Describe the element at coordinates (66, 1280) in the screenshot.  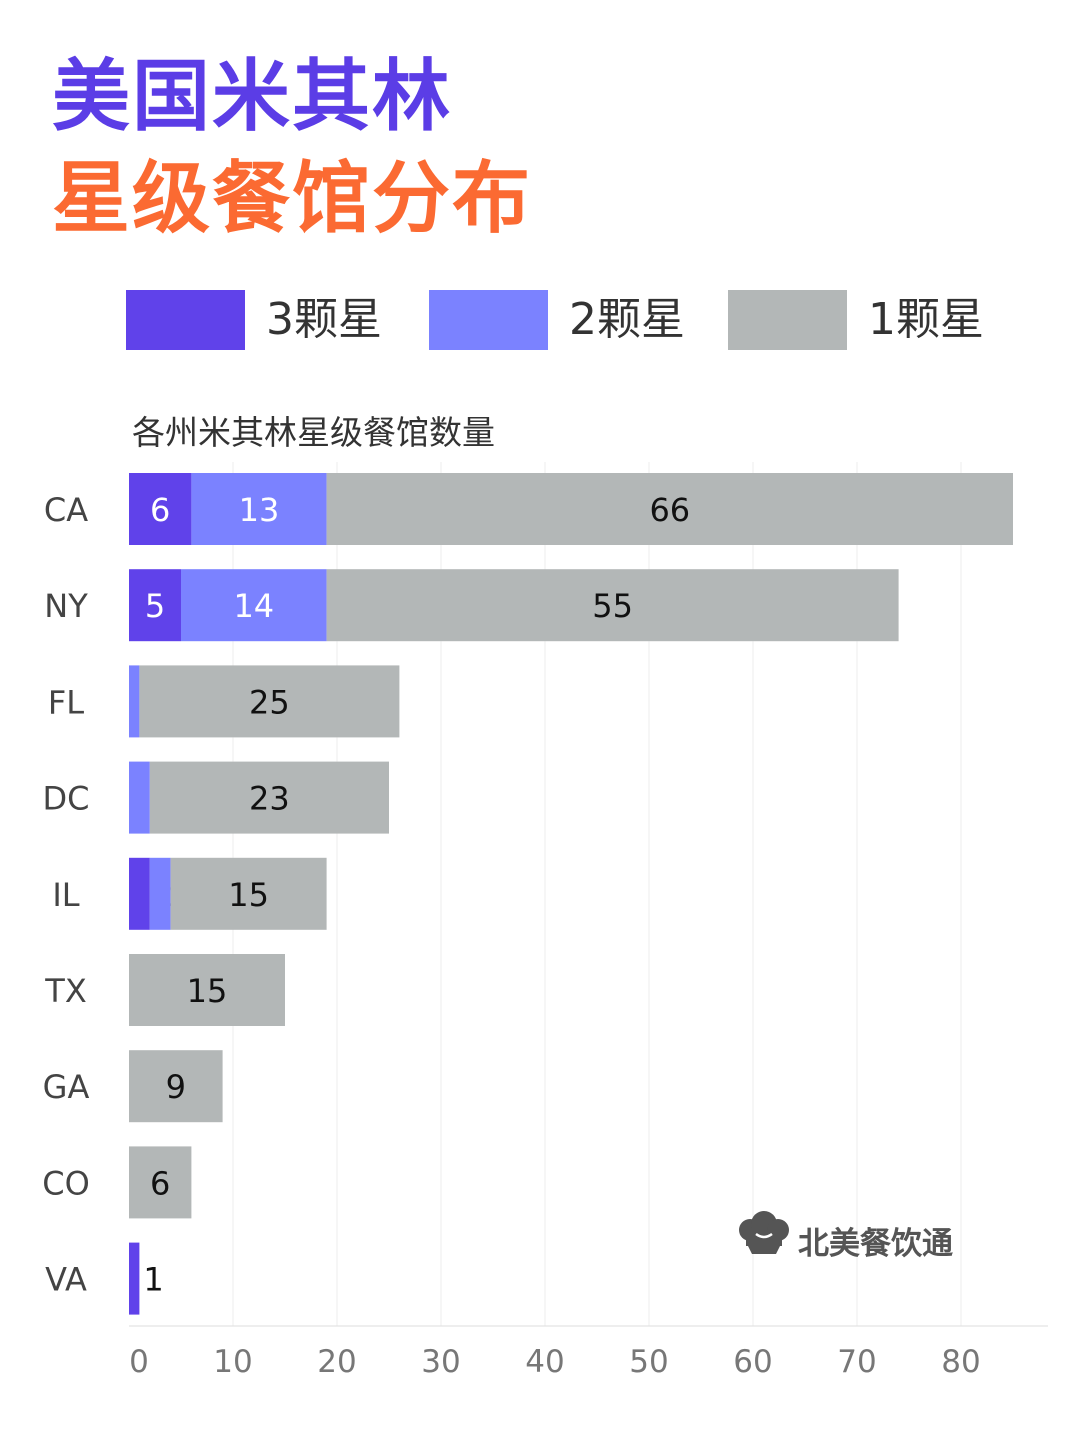
I see `y-tick-label-va: VA` at that location.